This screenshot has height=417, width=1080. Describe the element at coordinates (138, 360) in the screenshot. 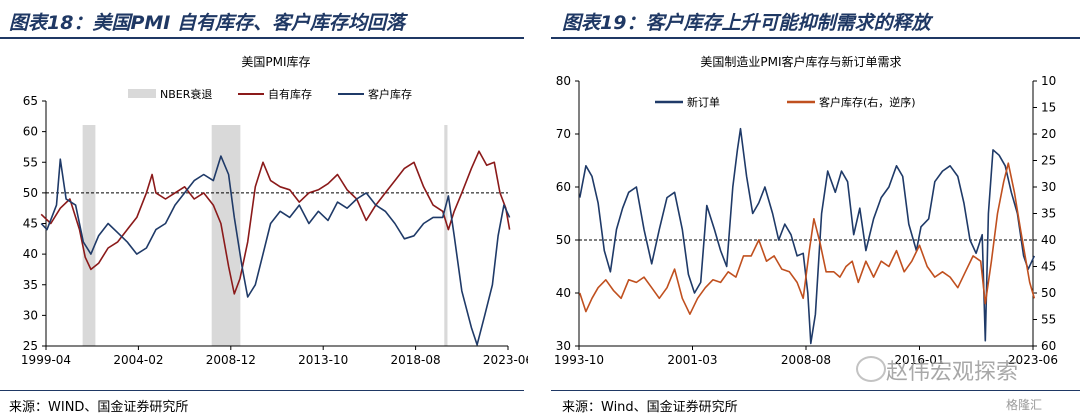

I see `x-tick-label: 2004-02` at that location.